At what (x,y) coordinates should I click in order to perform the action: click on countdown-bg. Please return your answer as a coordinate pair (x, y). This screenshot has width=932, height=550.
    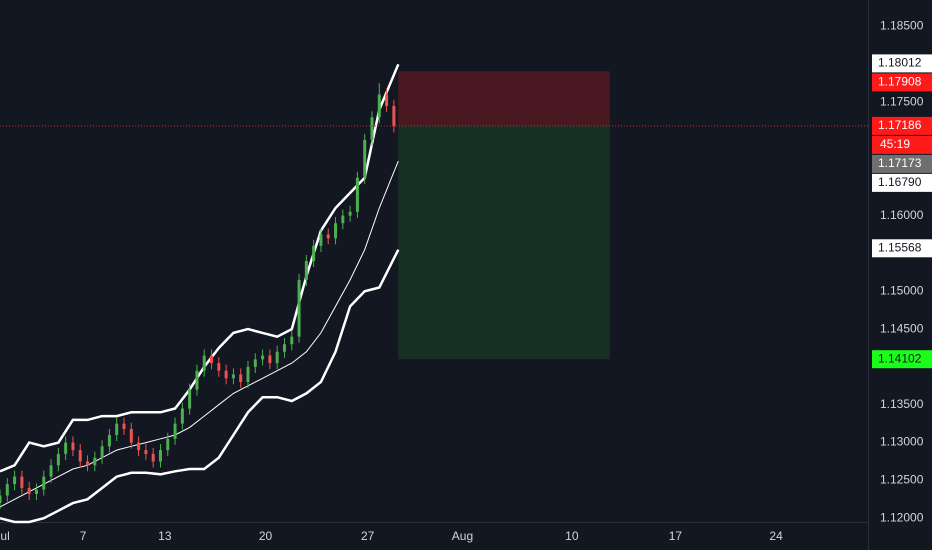
    Looking at the image, I should click on (902, 144).